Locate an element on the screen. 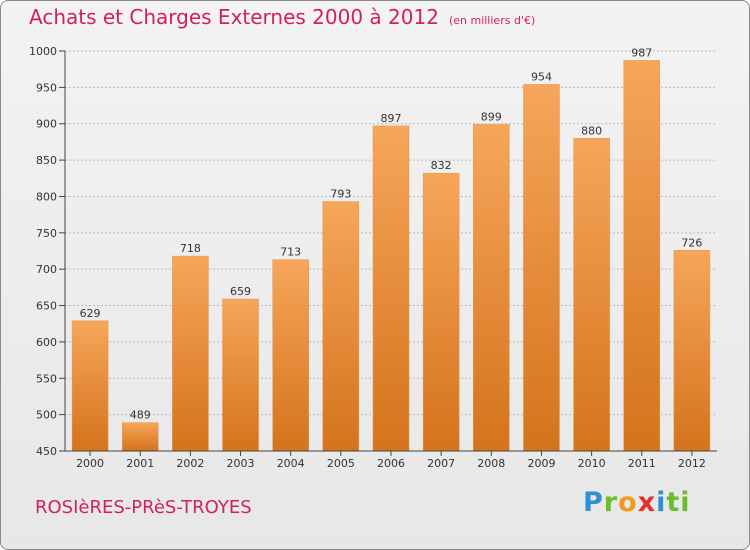 Image resolution: width=750 pixels, height=550 pixels. x-tick-label: 2012 is located at coordinates (692, 463).